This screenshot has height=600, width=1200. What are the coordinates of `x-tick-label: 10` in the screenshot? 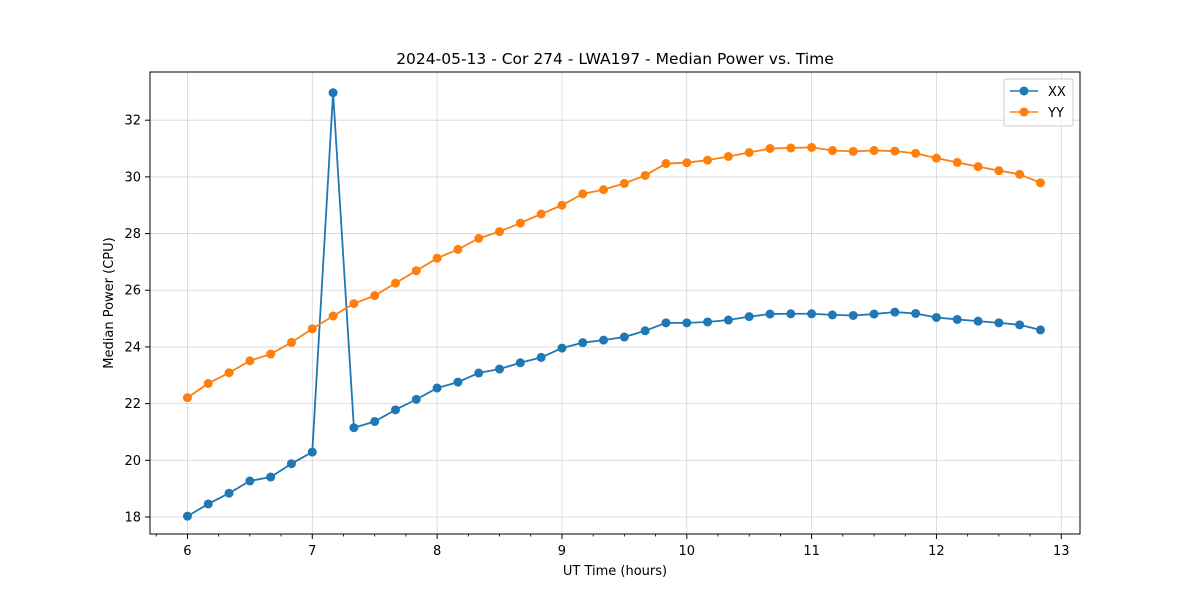 It's located at (687, 551).